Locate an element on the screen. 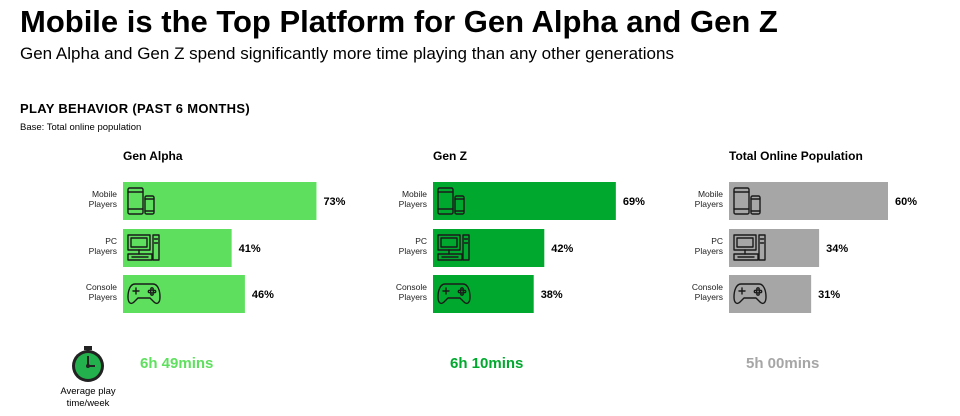  gen-alpha-pc-players-label: PC Players is located at coordinates (103, 246).